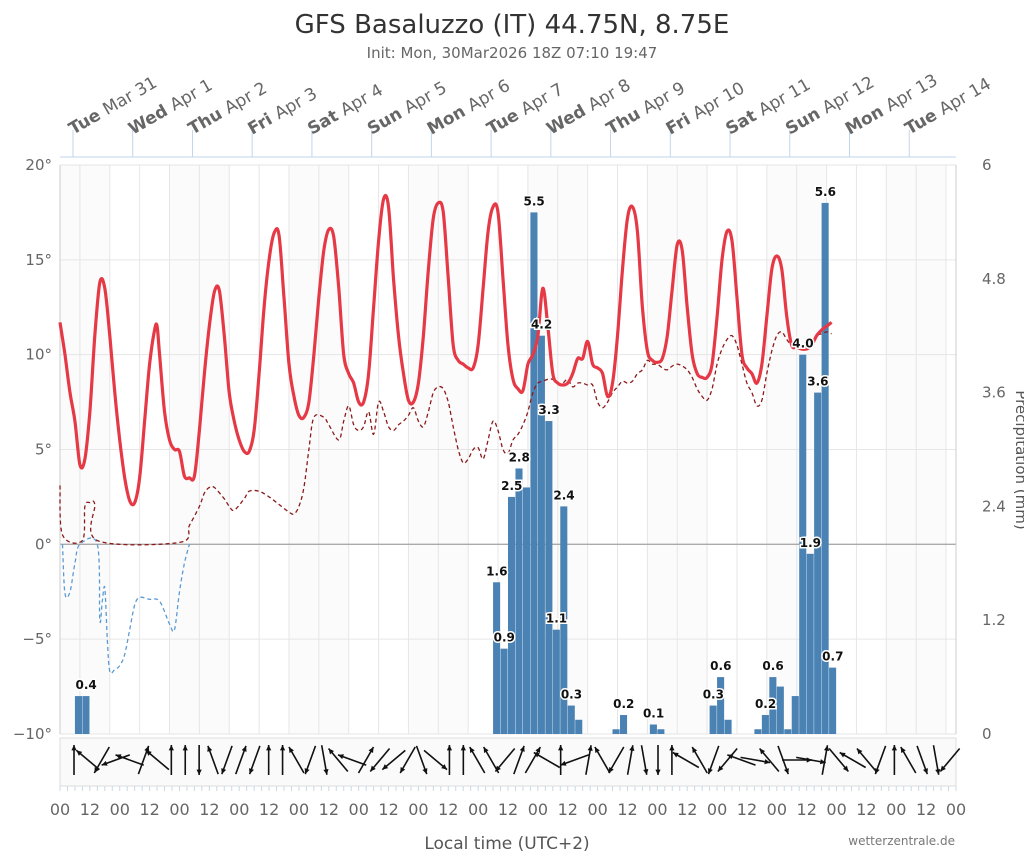 This screenshot has height=853, width=1024. Describe the element at coordinates (37, 639) in the screenshot. I see `temperature-tick-label: −5°` at that location.